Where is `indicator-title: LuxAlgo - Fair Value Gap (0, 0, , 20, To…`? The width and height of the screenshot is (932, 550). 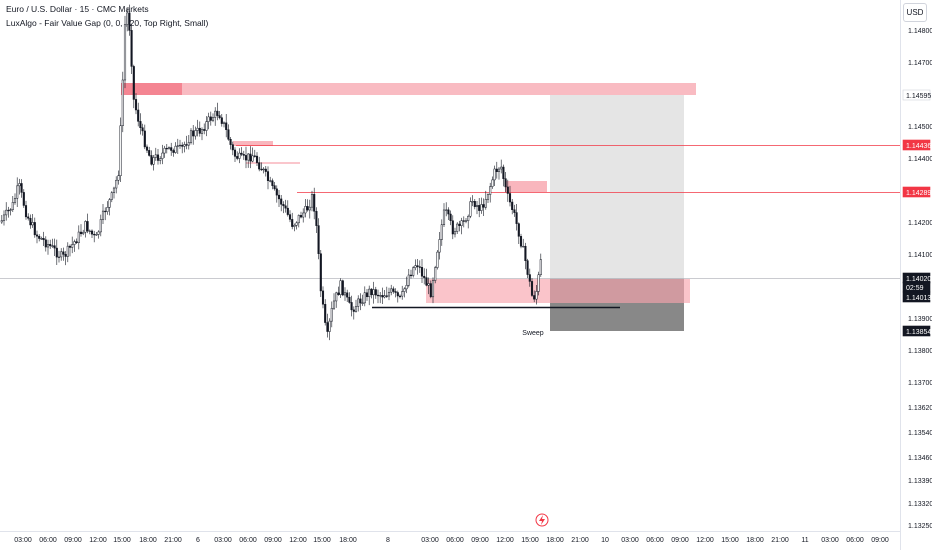 indicator-title: LuxAlgo - Fair Value Gap (0, 0, , 20, To… is located at coordinates (107, 23).